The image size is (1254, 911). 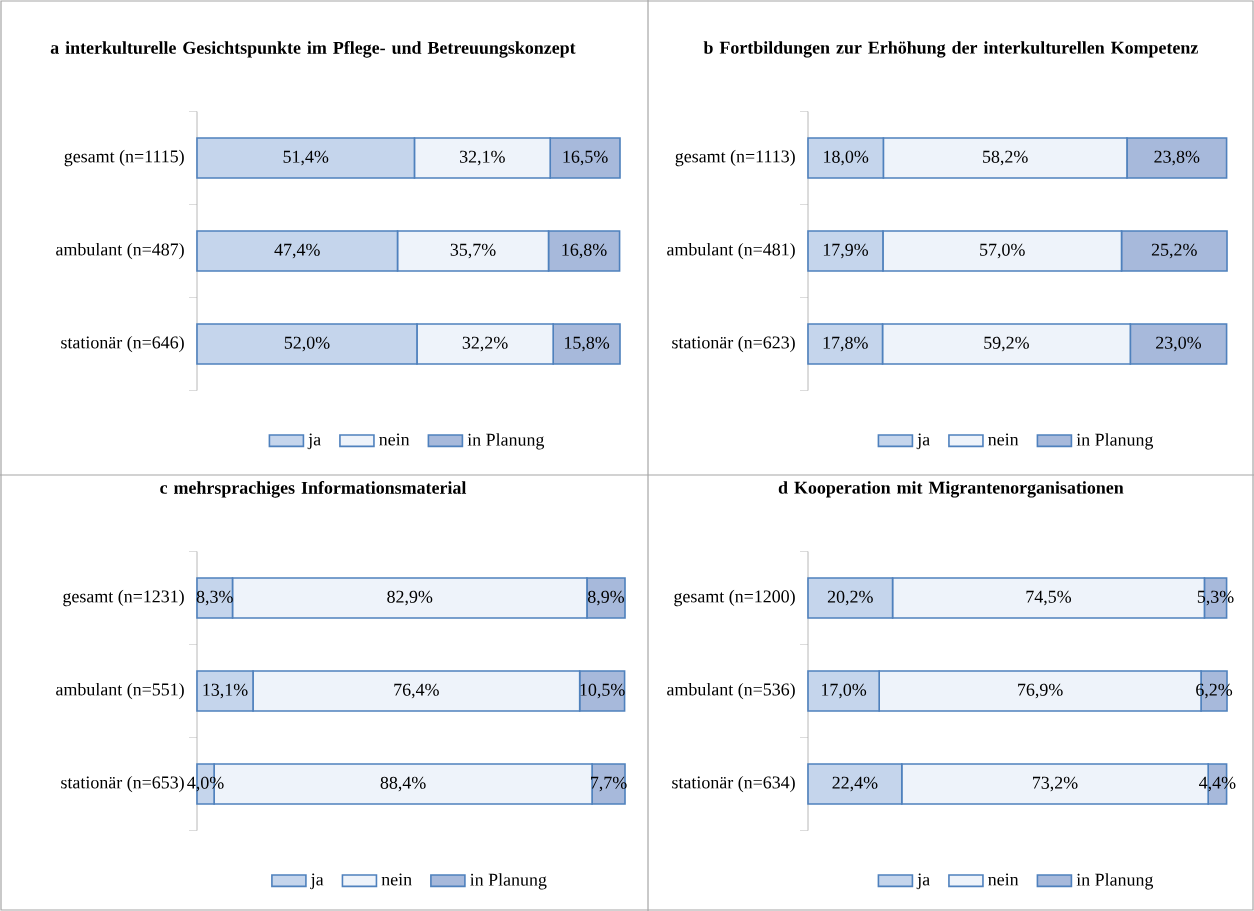 What do you see at coordinates (609, 784) in the screenshot?
I see `data-label: 7,7%` at bounding box center [609, 784].